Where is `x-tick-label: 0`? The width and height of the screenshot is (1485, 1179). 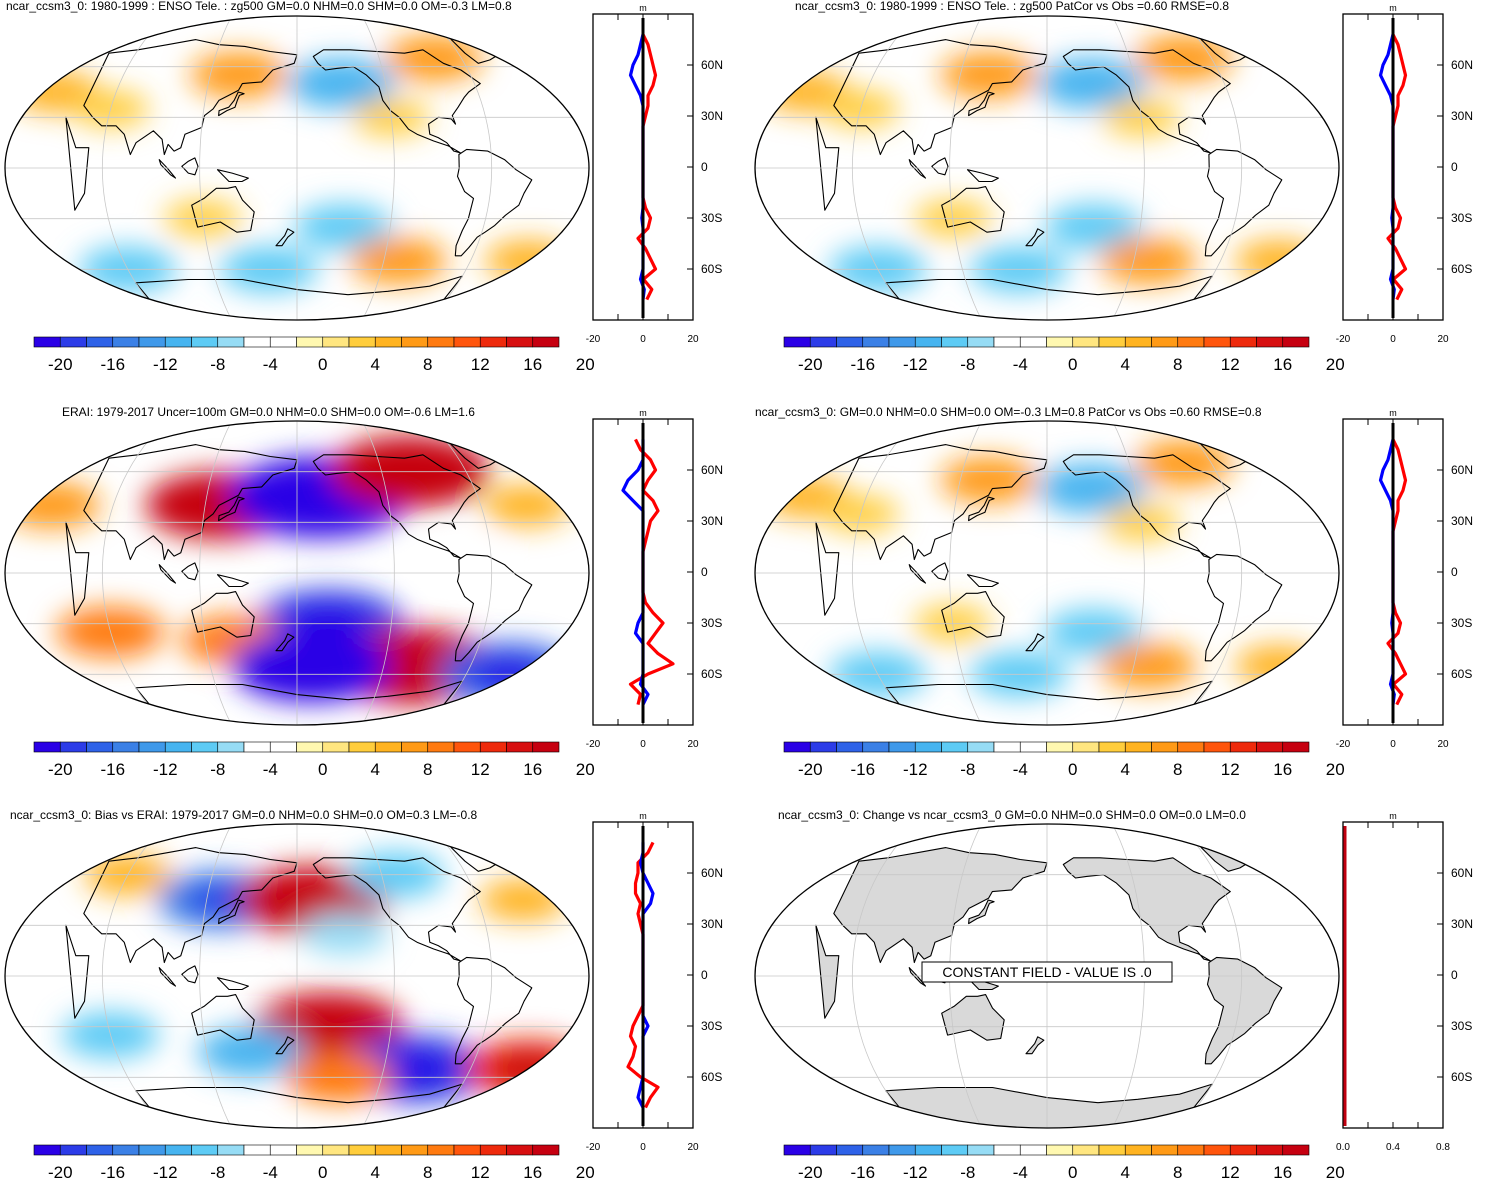
x-tick-label: 0 is located at coordinates (643, 1147).